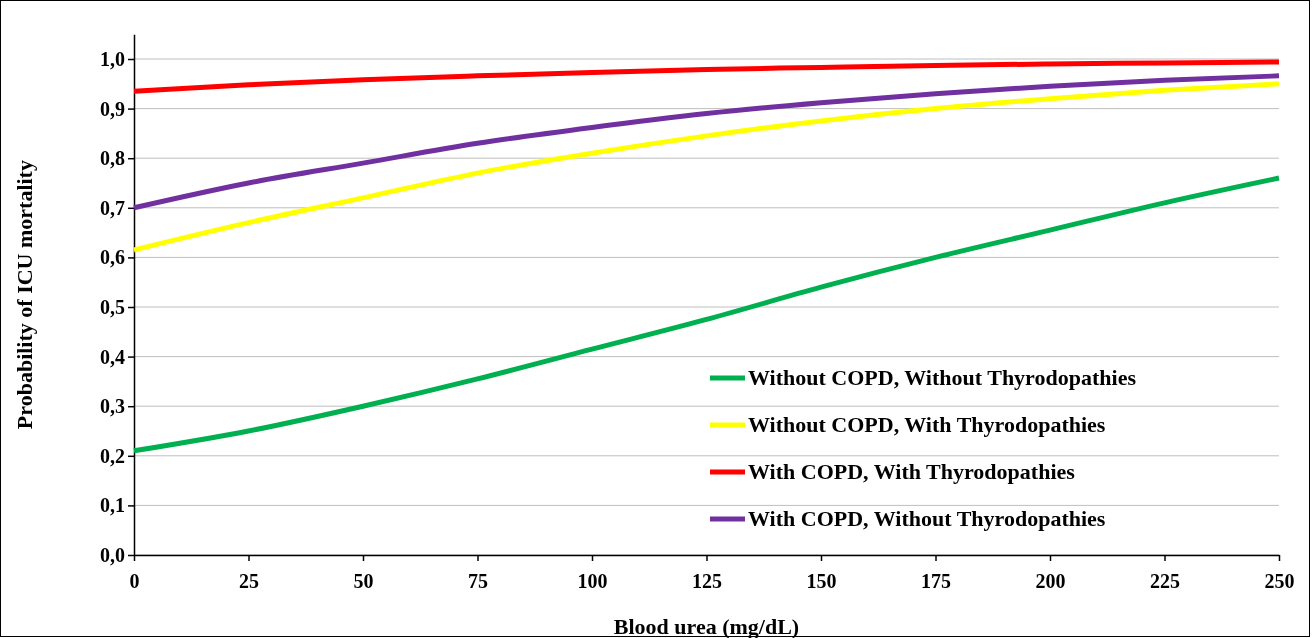  I want to click on y-tick-label: 0,3, so click(112, 406).